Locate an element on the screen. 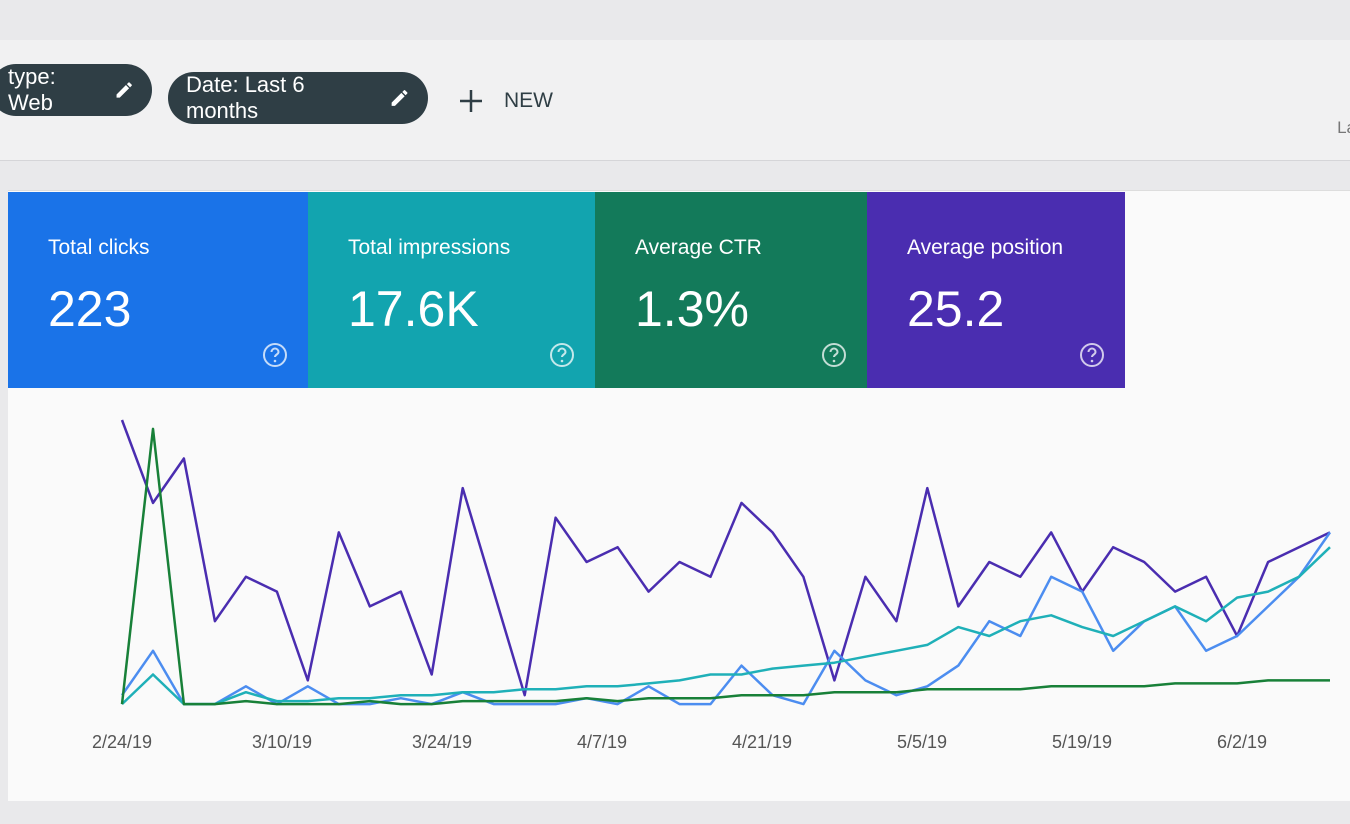  x-tick-label: 2/24/19 is located at coordinates (122, 742).